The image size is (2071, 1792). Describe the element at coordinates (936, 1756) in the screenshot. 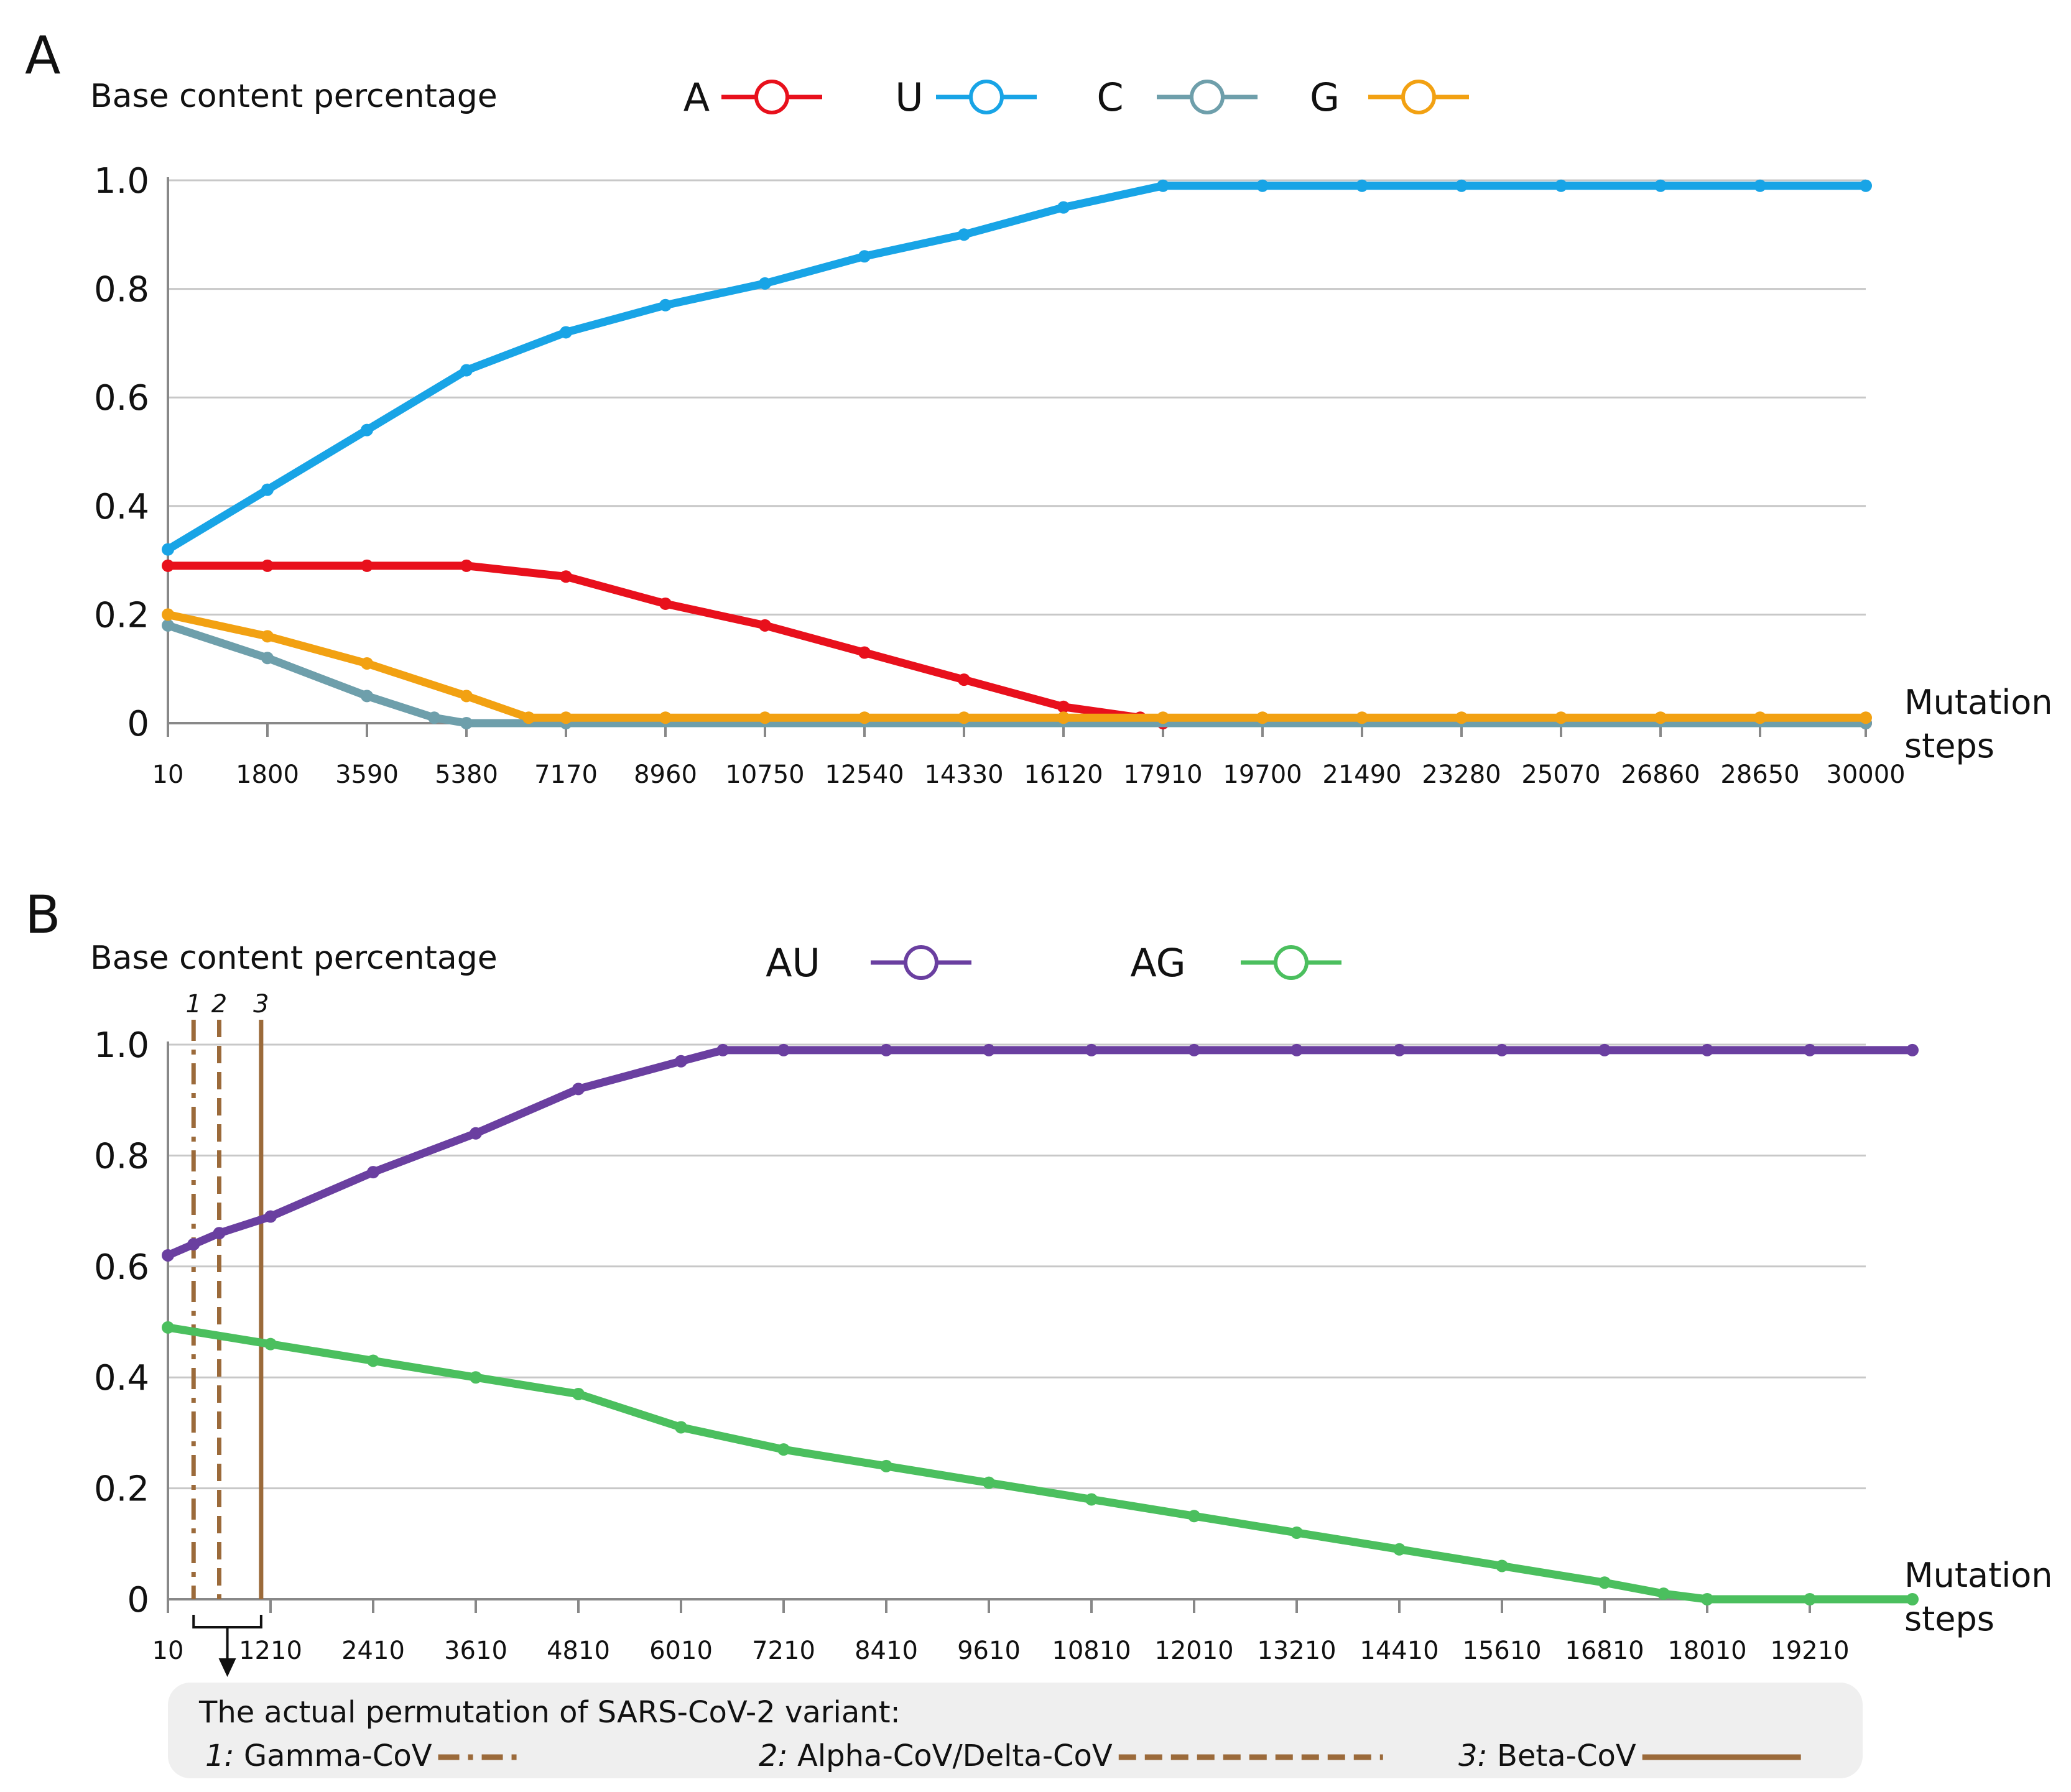

I see `caption-item: 2: Alpha-CoV/Delta-CoV` at that location.